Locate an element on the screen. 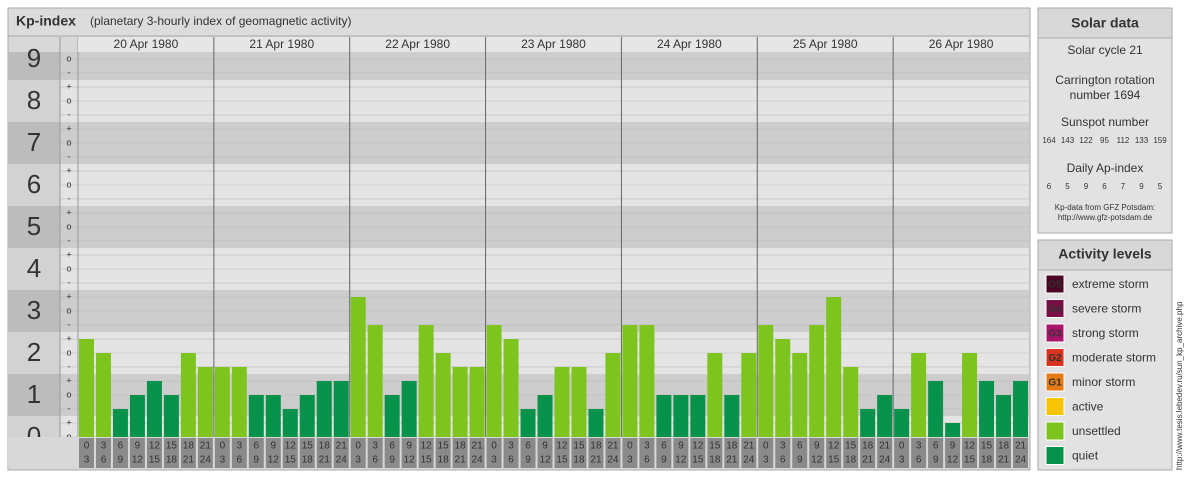 Image resolution: width=1184 pixels, height=480 pixels. hour-label: 0 is located at coordinates (494, 446).